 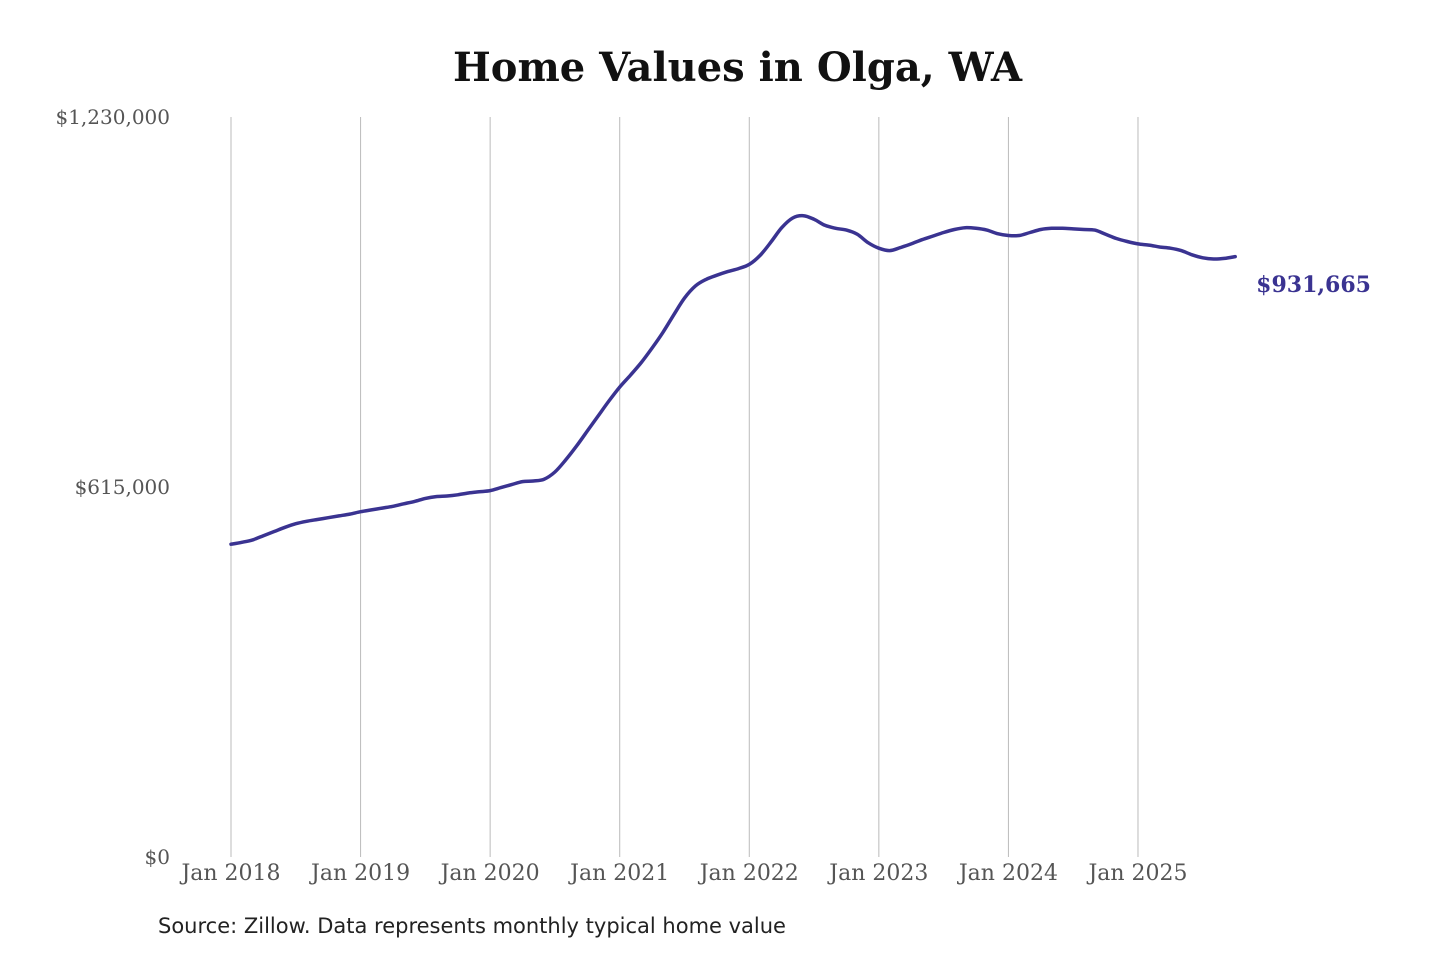 What do you see at coordinates (359, 873) in the screenshot?
I see `x-tick-label-1: Jan 2019` at bounding box center [359, 873].